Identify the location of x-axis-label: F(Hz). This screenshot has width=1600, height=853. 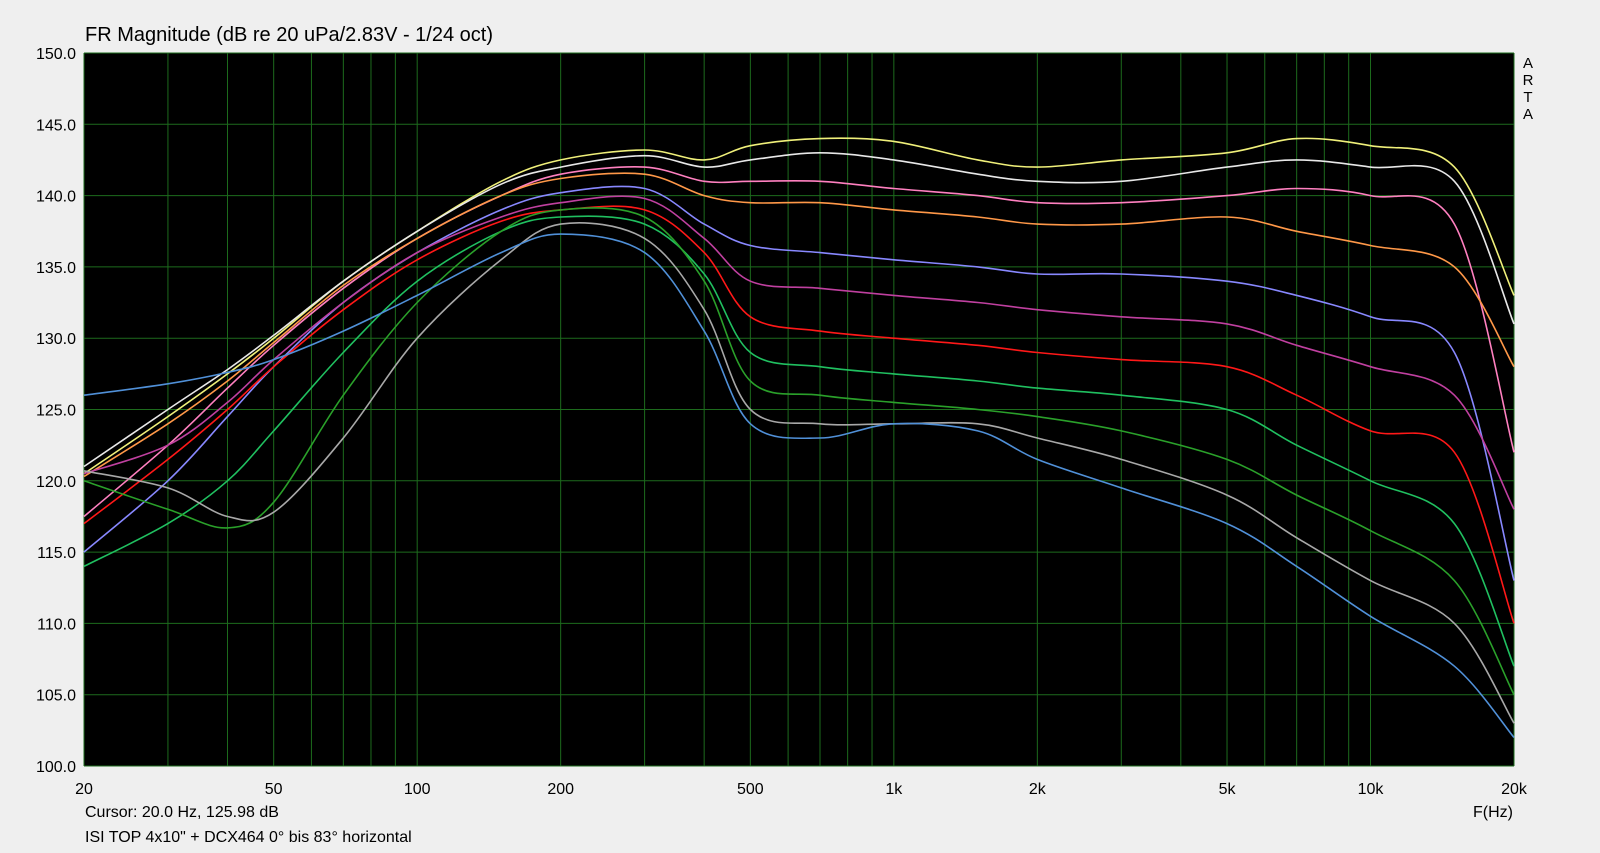
(1493, 812).